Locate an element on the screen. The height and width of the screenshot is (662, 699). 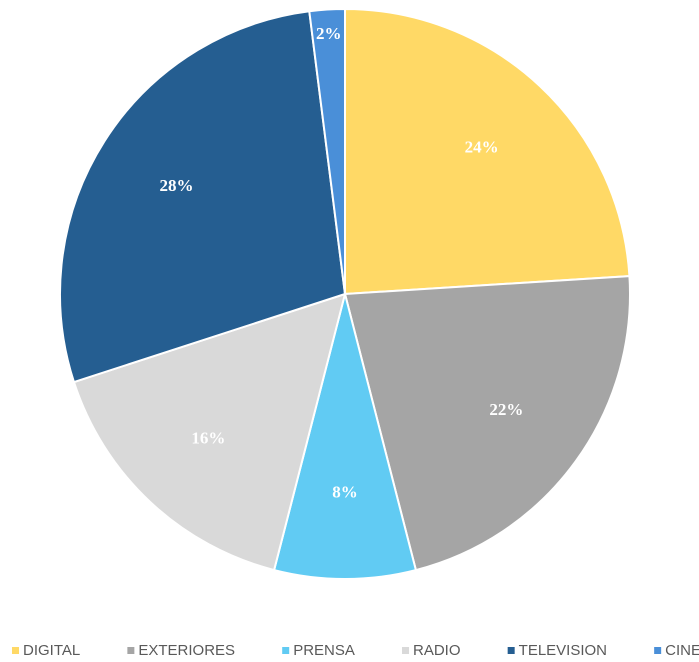
legend-label: TELEVISION is located at coordinates (563, 650).